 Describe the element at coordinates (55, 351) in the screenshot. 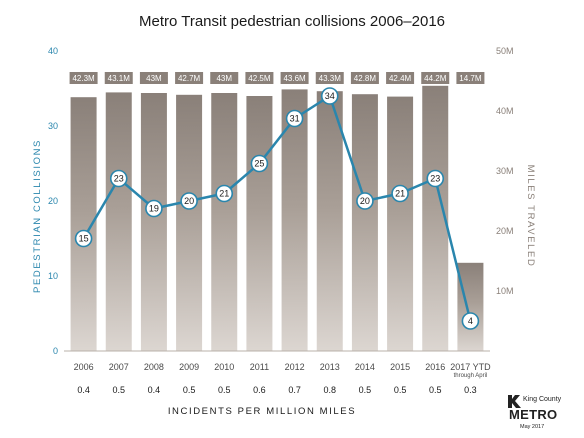

I see `left-tick-label: 0` at that location.